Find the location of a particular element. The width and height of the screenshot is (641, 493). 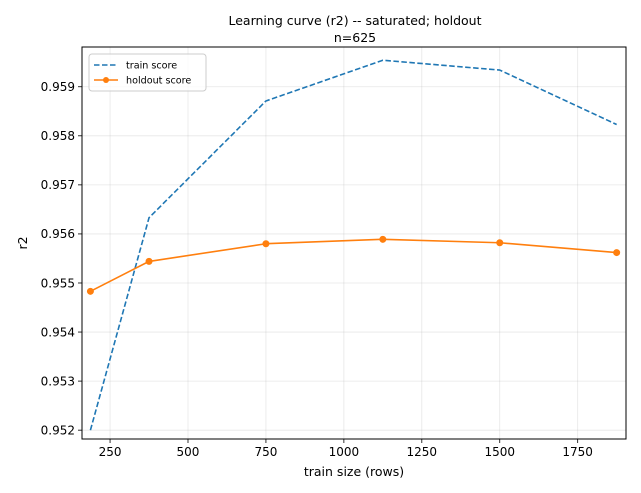

y-axis-ticks: 0.952 0.953 0.954 0.955 0.956 0.957 0.958 0.959 is located at coordinates (61, 258).